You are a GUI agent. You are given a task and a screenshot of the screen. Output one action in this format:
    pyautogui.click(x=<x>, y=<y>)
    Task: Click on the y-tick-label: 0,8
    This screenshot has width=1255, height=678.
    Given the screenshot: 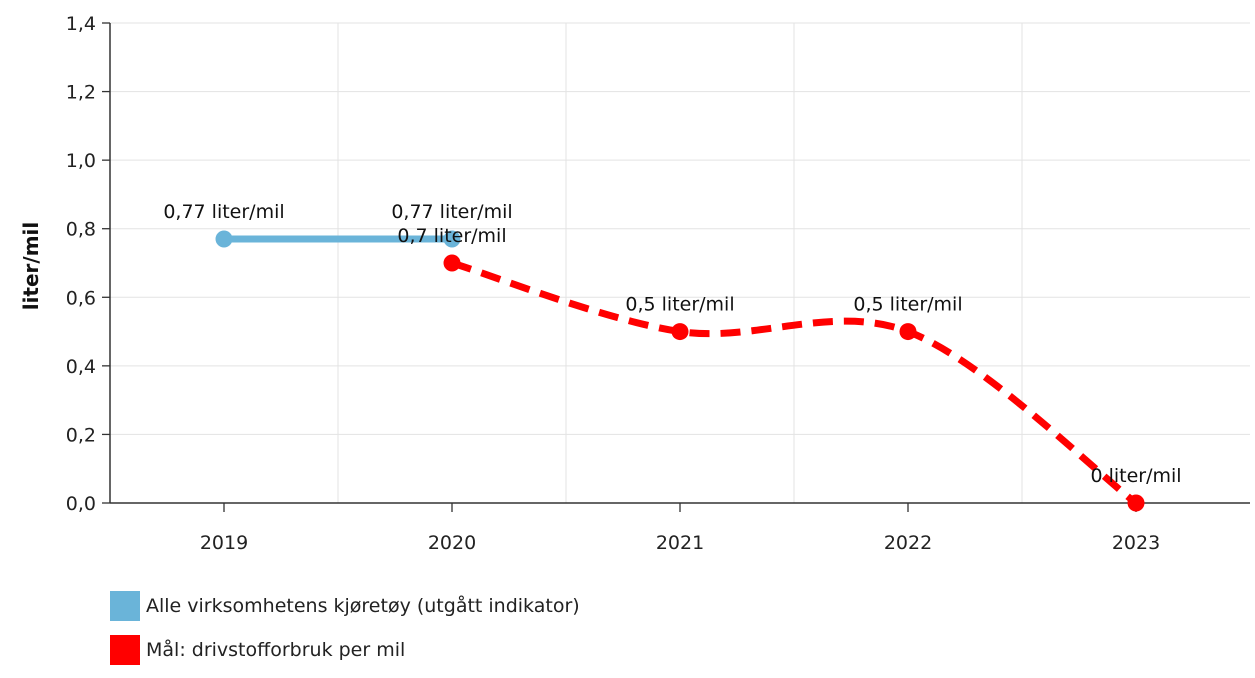 What is the action you would take?
    pyautogui.click(x=81, y=230)
    